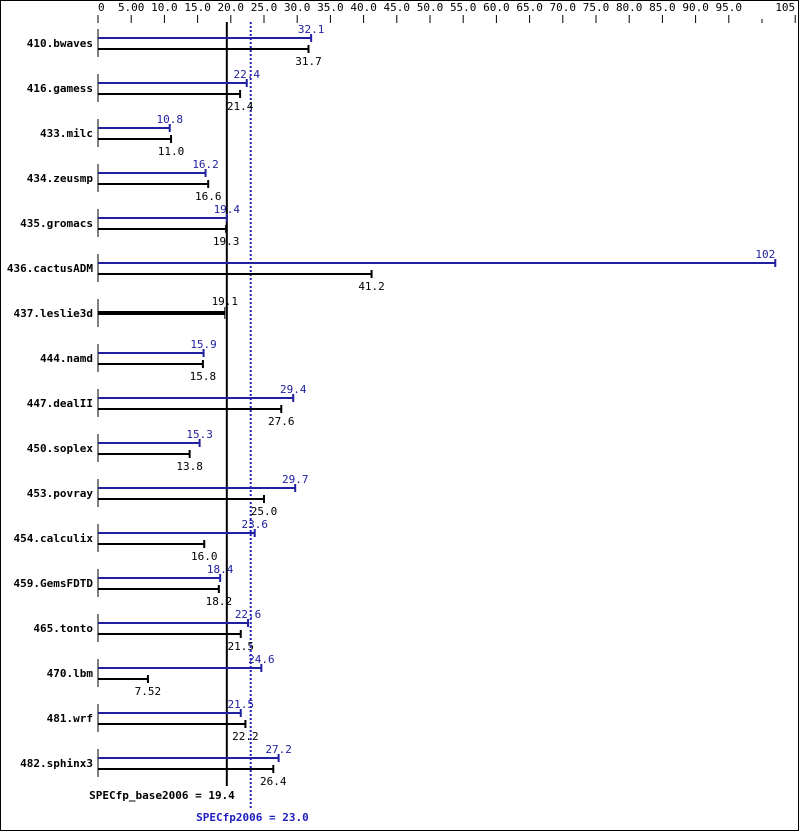 This screenshot has height=831, width=799. I want to click on peak-reference-label: SPECfp2006 = 23.0, so click(252, 817).